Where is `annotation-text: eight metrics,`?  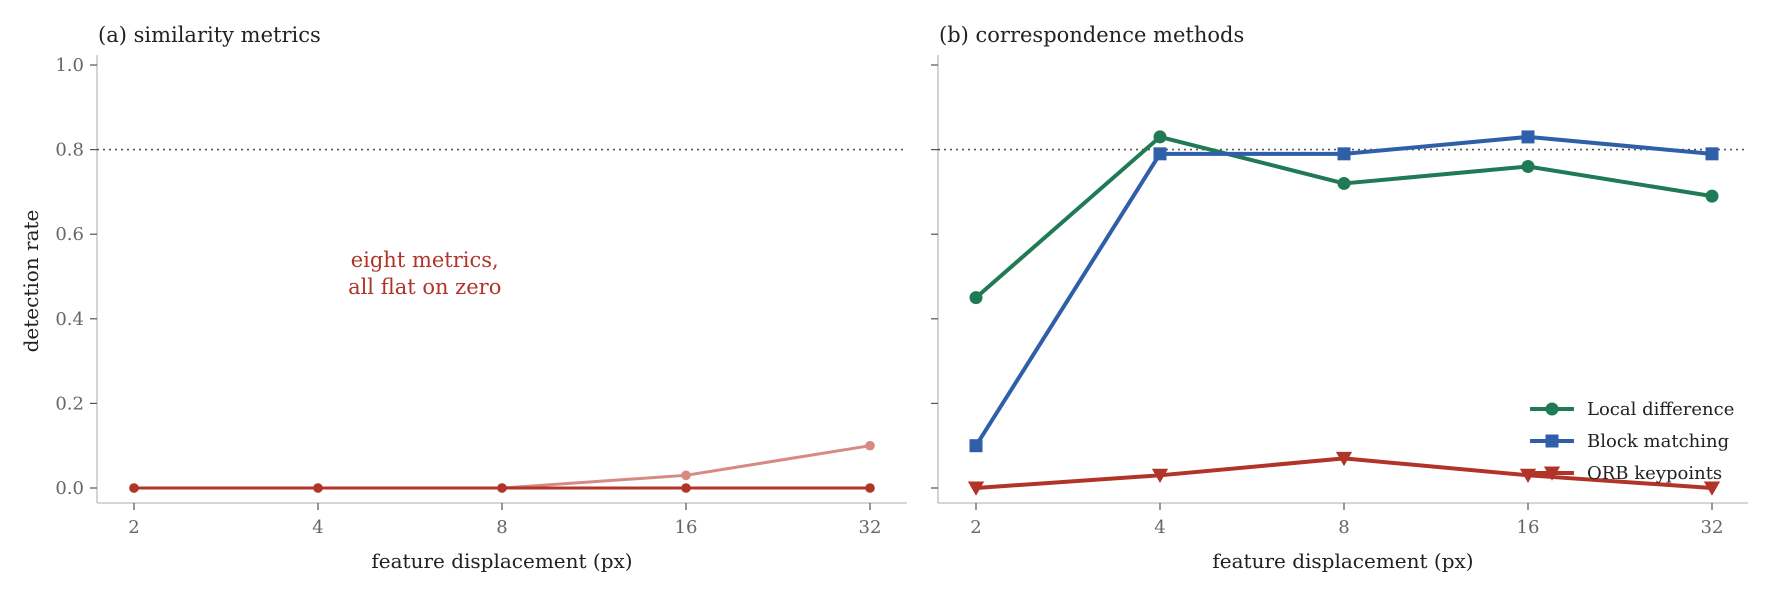 annotation-text: eight metrics, is located at coordinates (425, 260).